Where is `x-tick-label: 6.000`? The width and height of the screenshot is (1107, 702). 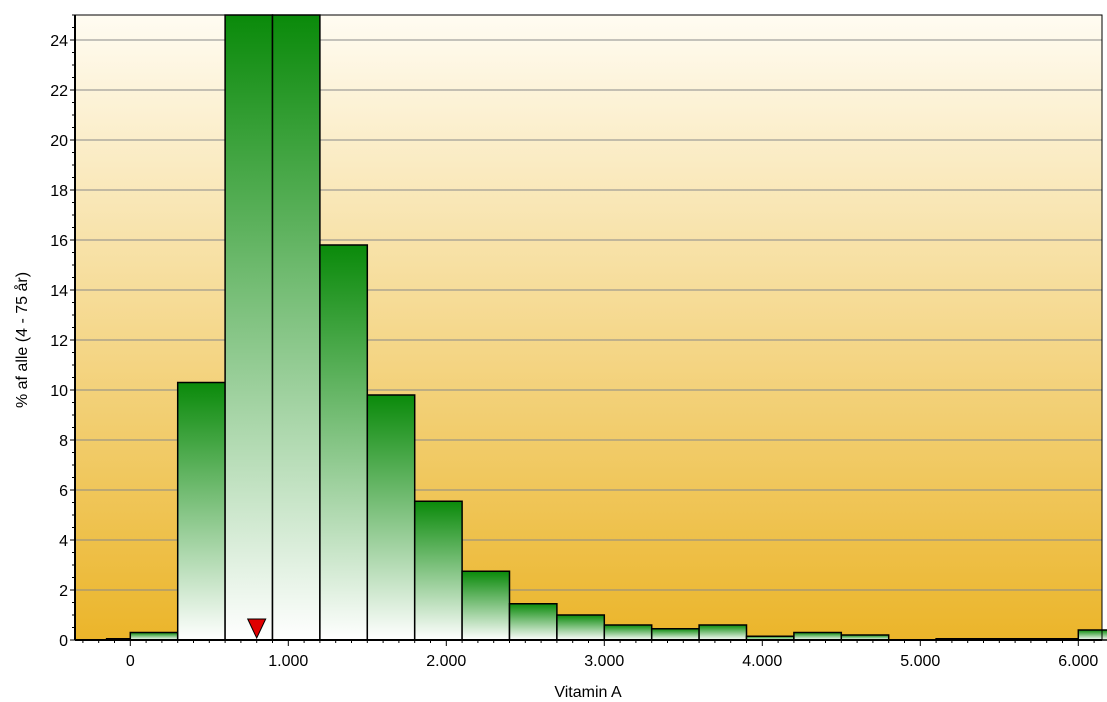
x-tick-label: 6.000 is located at coordinates (1078, 661).